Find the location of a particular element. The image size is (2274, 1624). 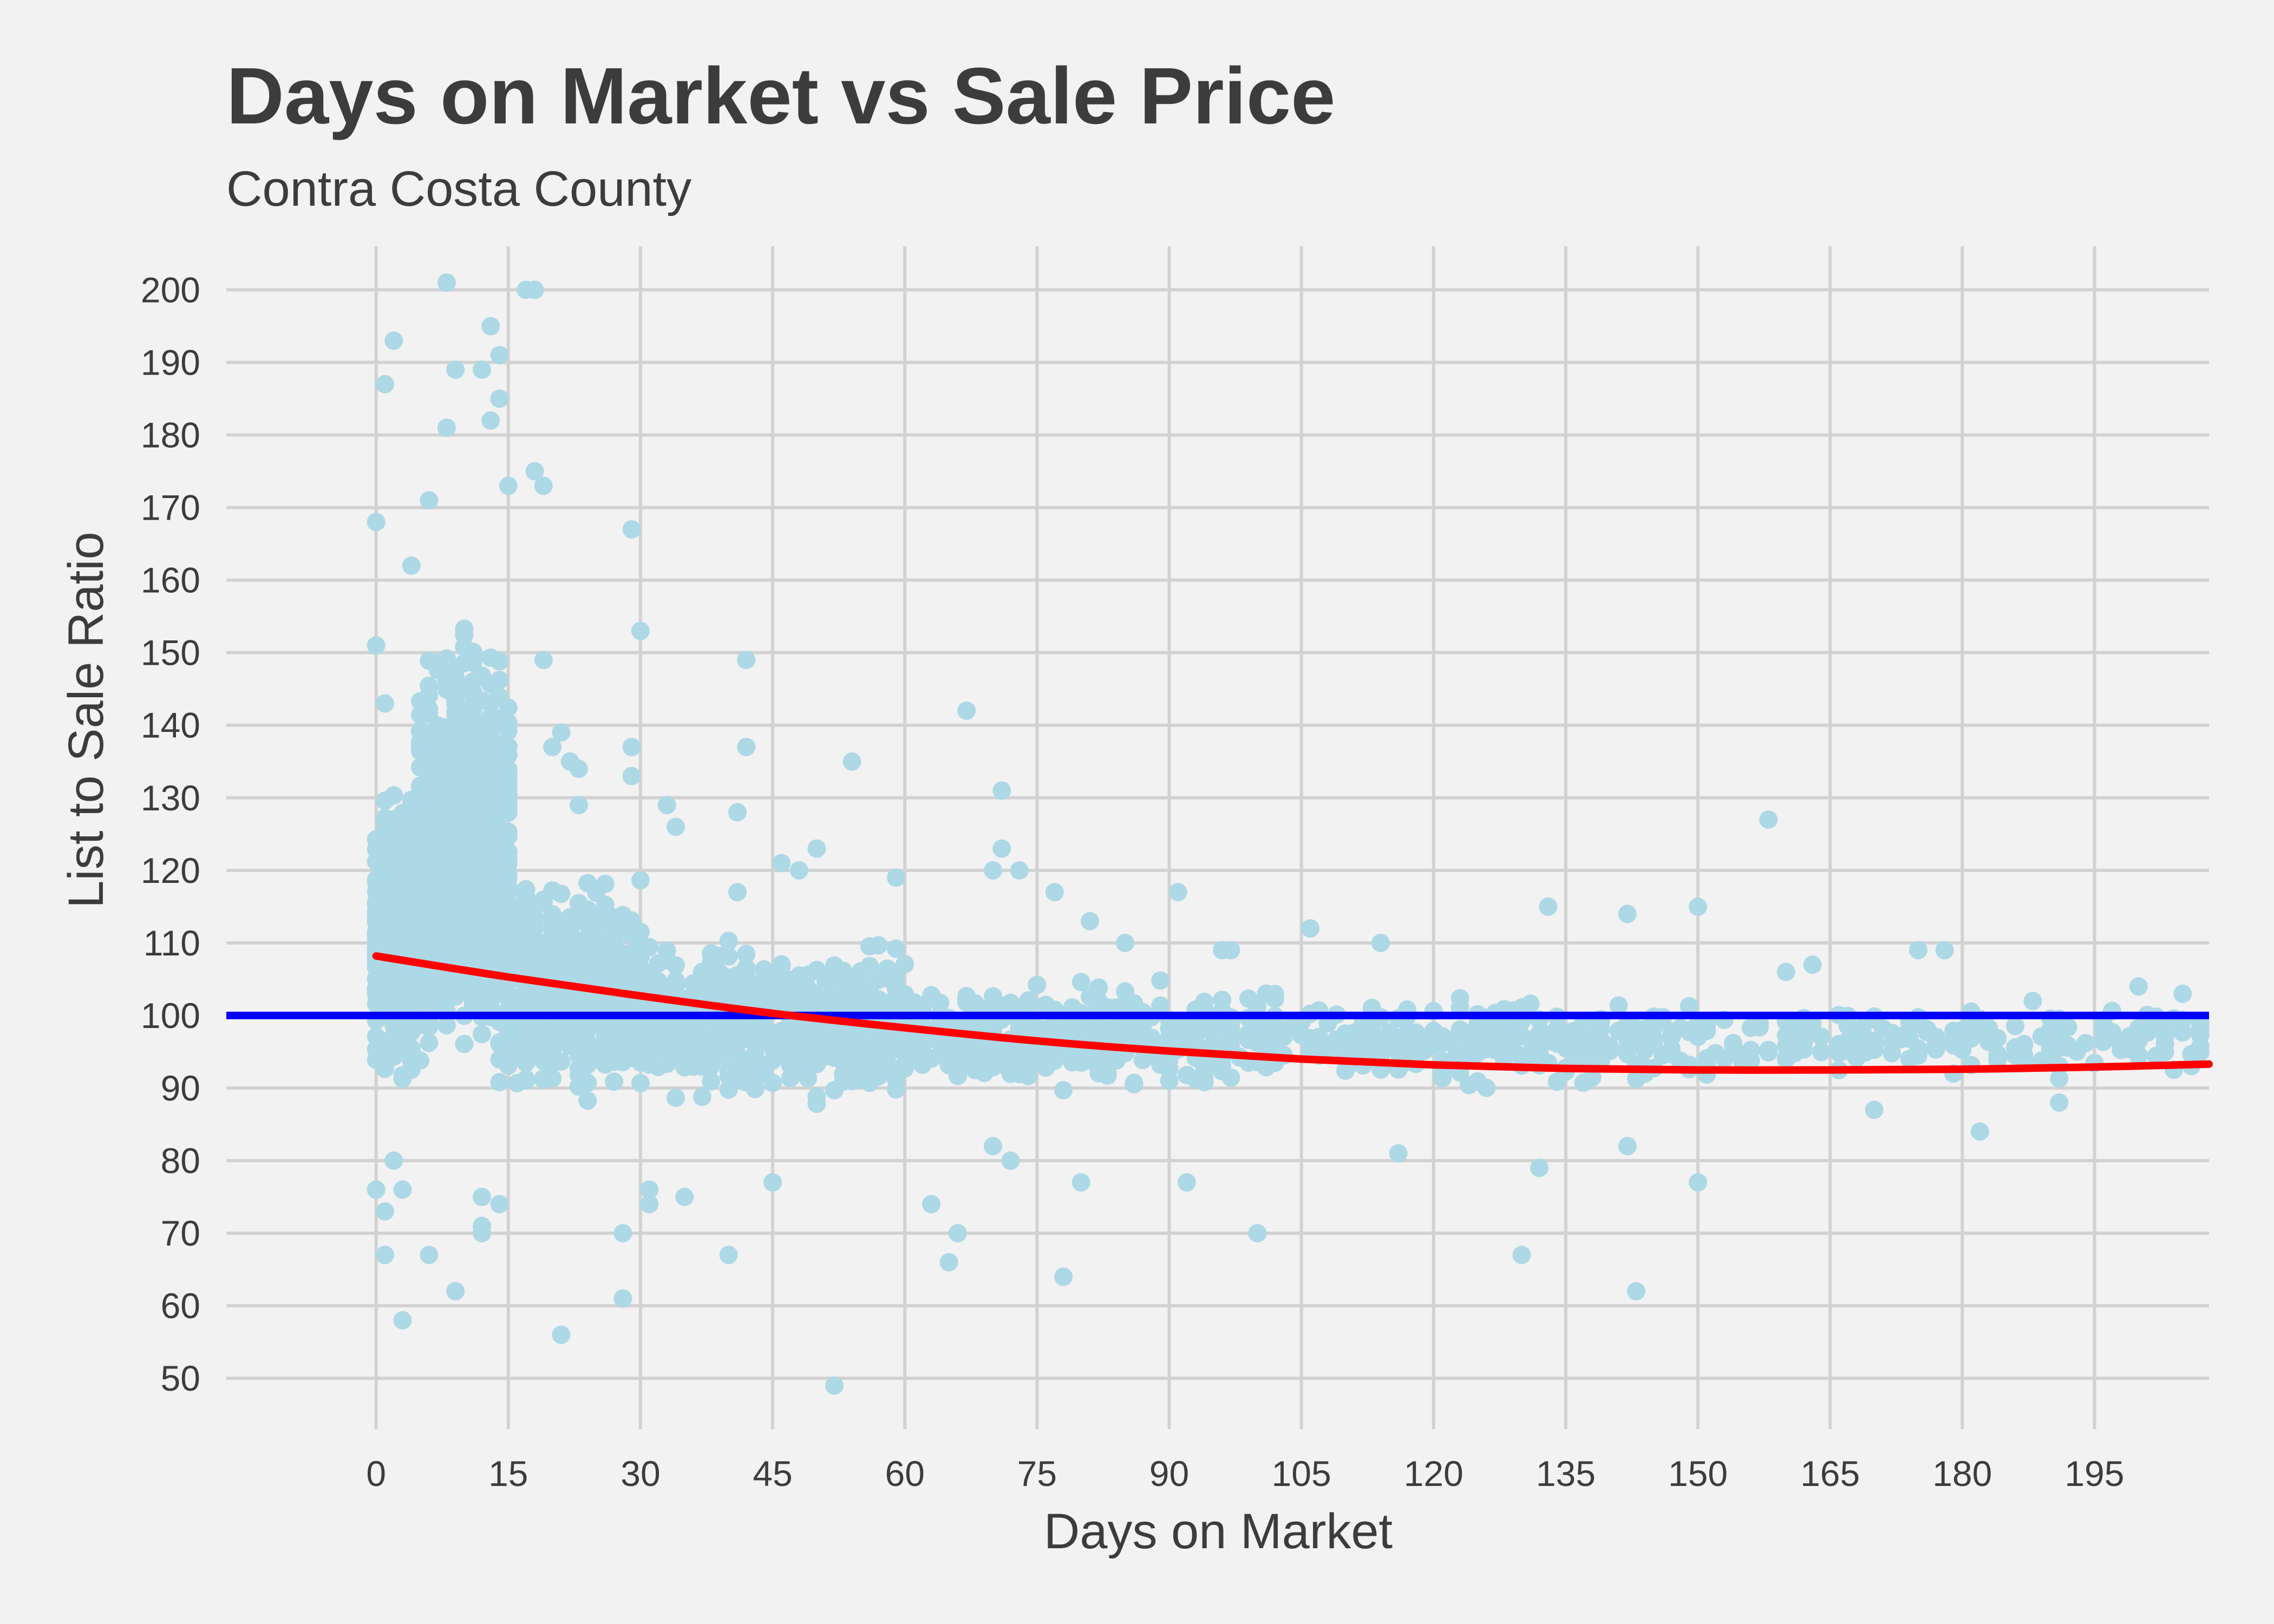

y-tick-label: 70 is located at coordinates (181, 1233).